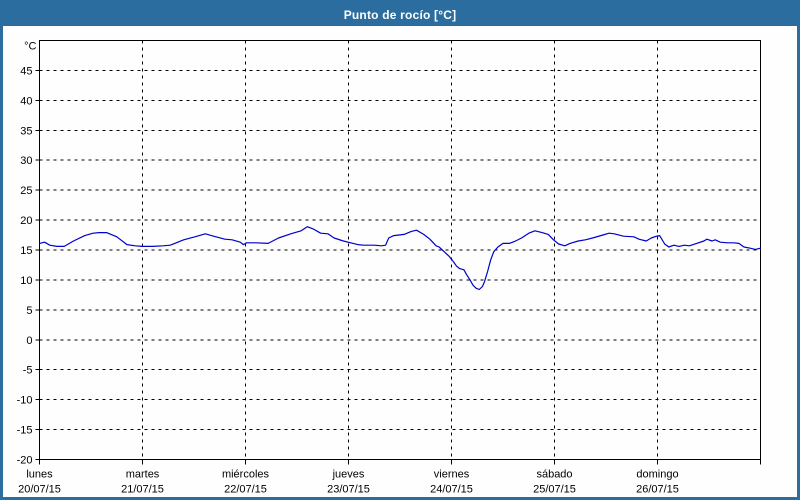 The image size is (800, 500). I want to click on y-axis-tick-label: -5, so click(28, 371).